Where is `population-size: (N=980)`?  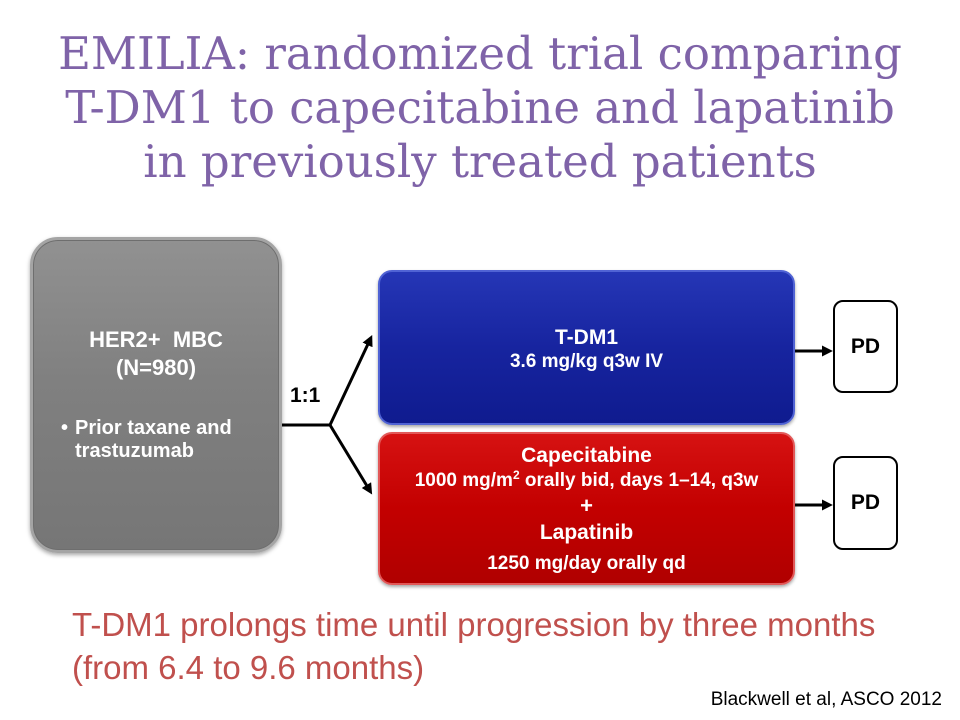 population-size: (N=980) is located at coordinates (156, 367).